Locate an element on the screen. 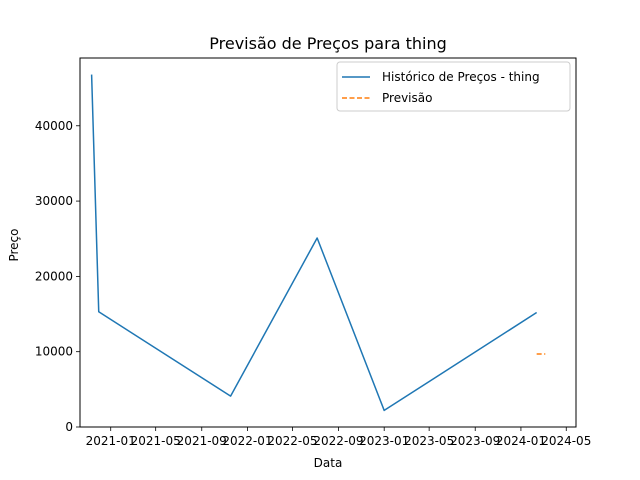  x-tick-label: 2024-01 is located at coordinates (521, 441).